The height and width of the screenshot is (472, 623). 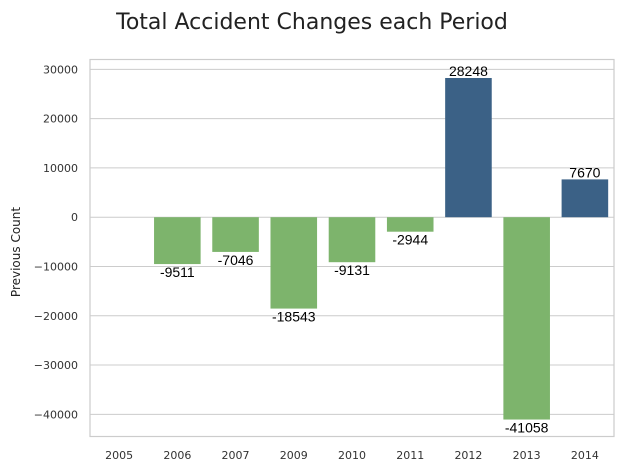 What do you see at coordinates (177, 455) in the screenshot?
I see `x-tick-label: 2006` at bounding box center [177, 455].